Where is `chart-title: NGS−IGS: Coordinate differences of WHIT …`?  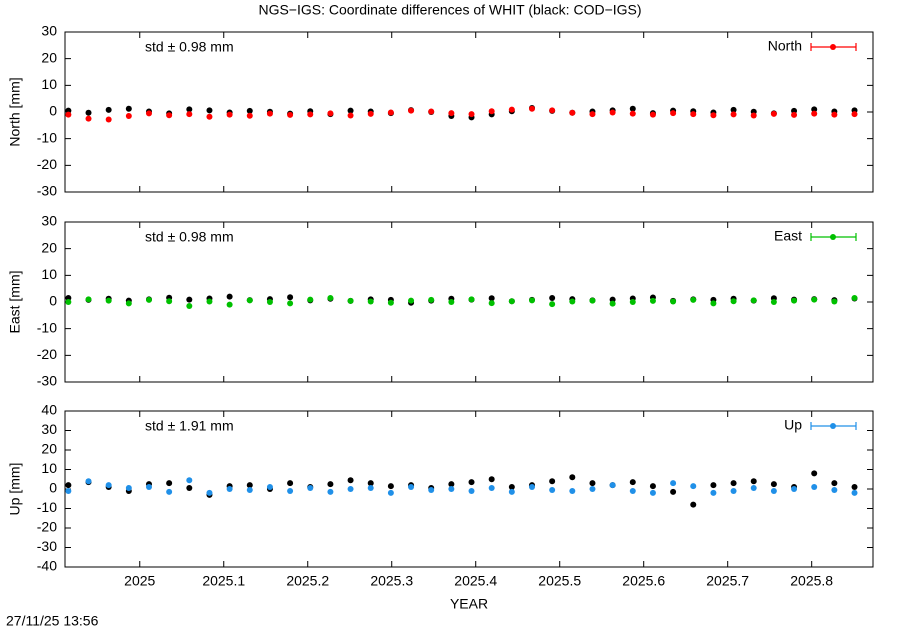 chart-title: NGS−IGS: Coordinate differences of WHIT … is located at coordinates (449, 10).